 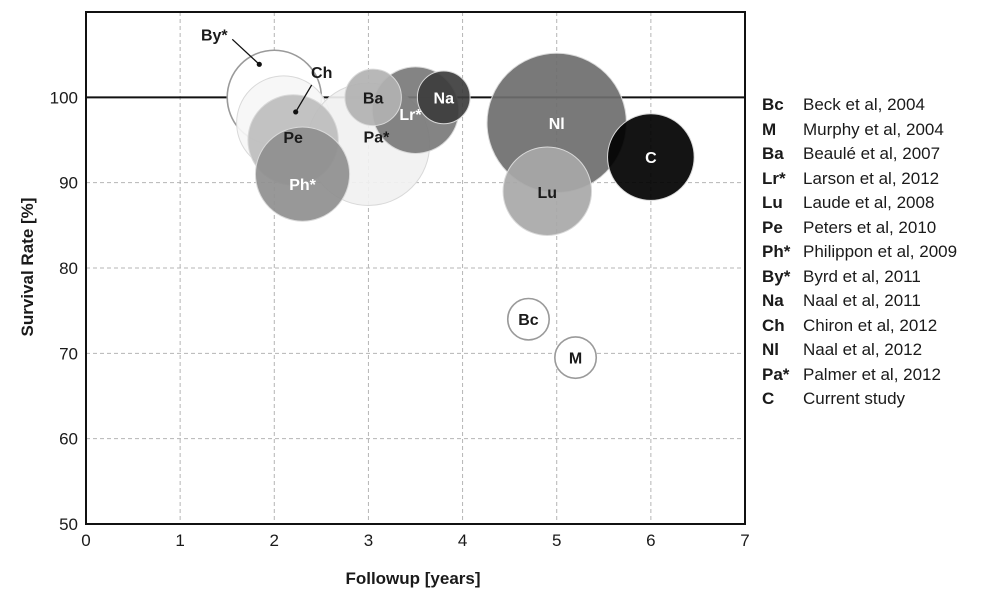 I want to click on x-tick-label: 2, so click(x=274, y=540).